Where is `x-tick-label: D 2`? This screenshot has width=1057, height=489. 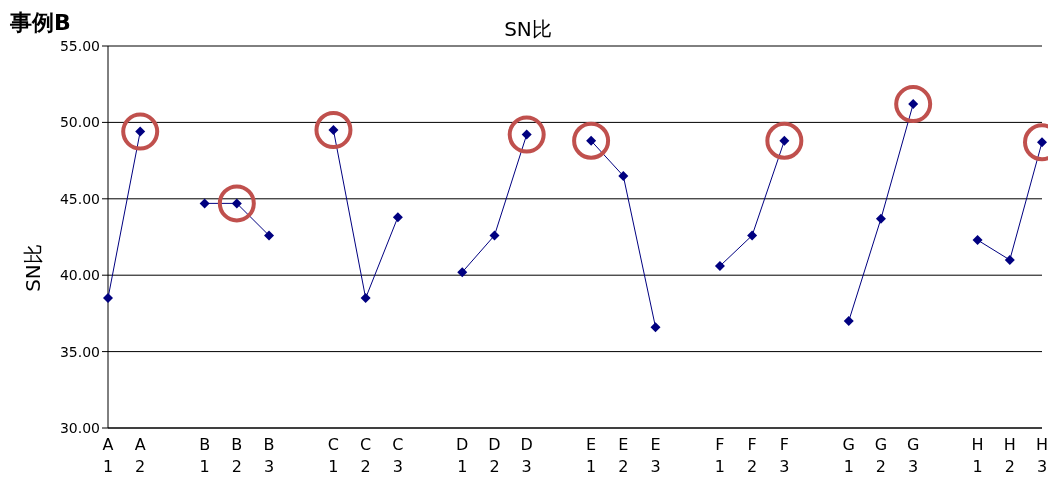 x-tick-label: D 2 is located at coordinates (494, 455).